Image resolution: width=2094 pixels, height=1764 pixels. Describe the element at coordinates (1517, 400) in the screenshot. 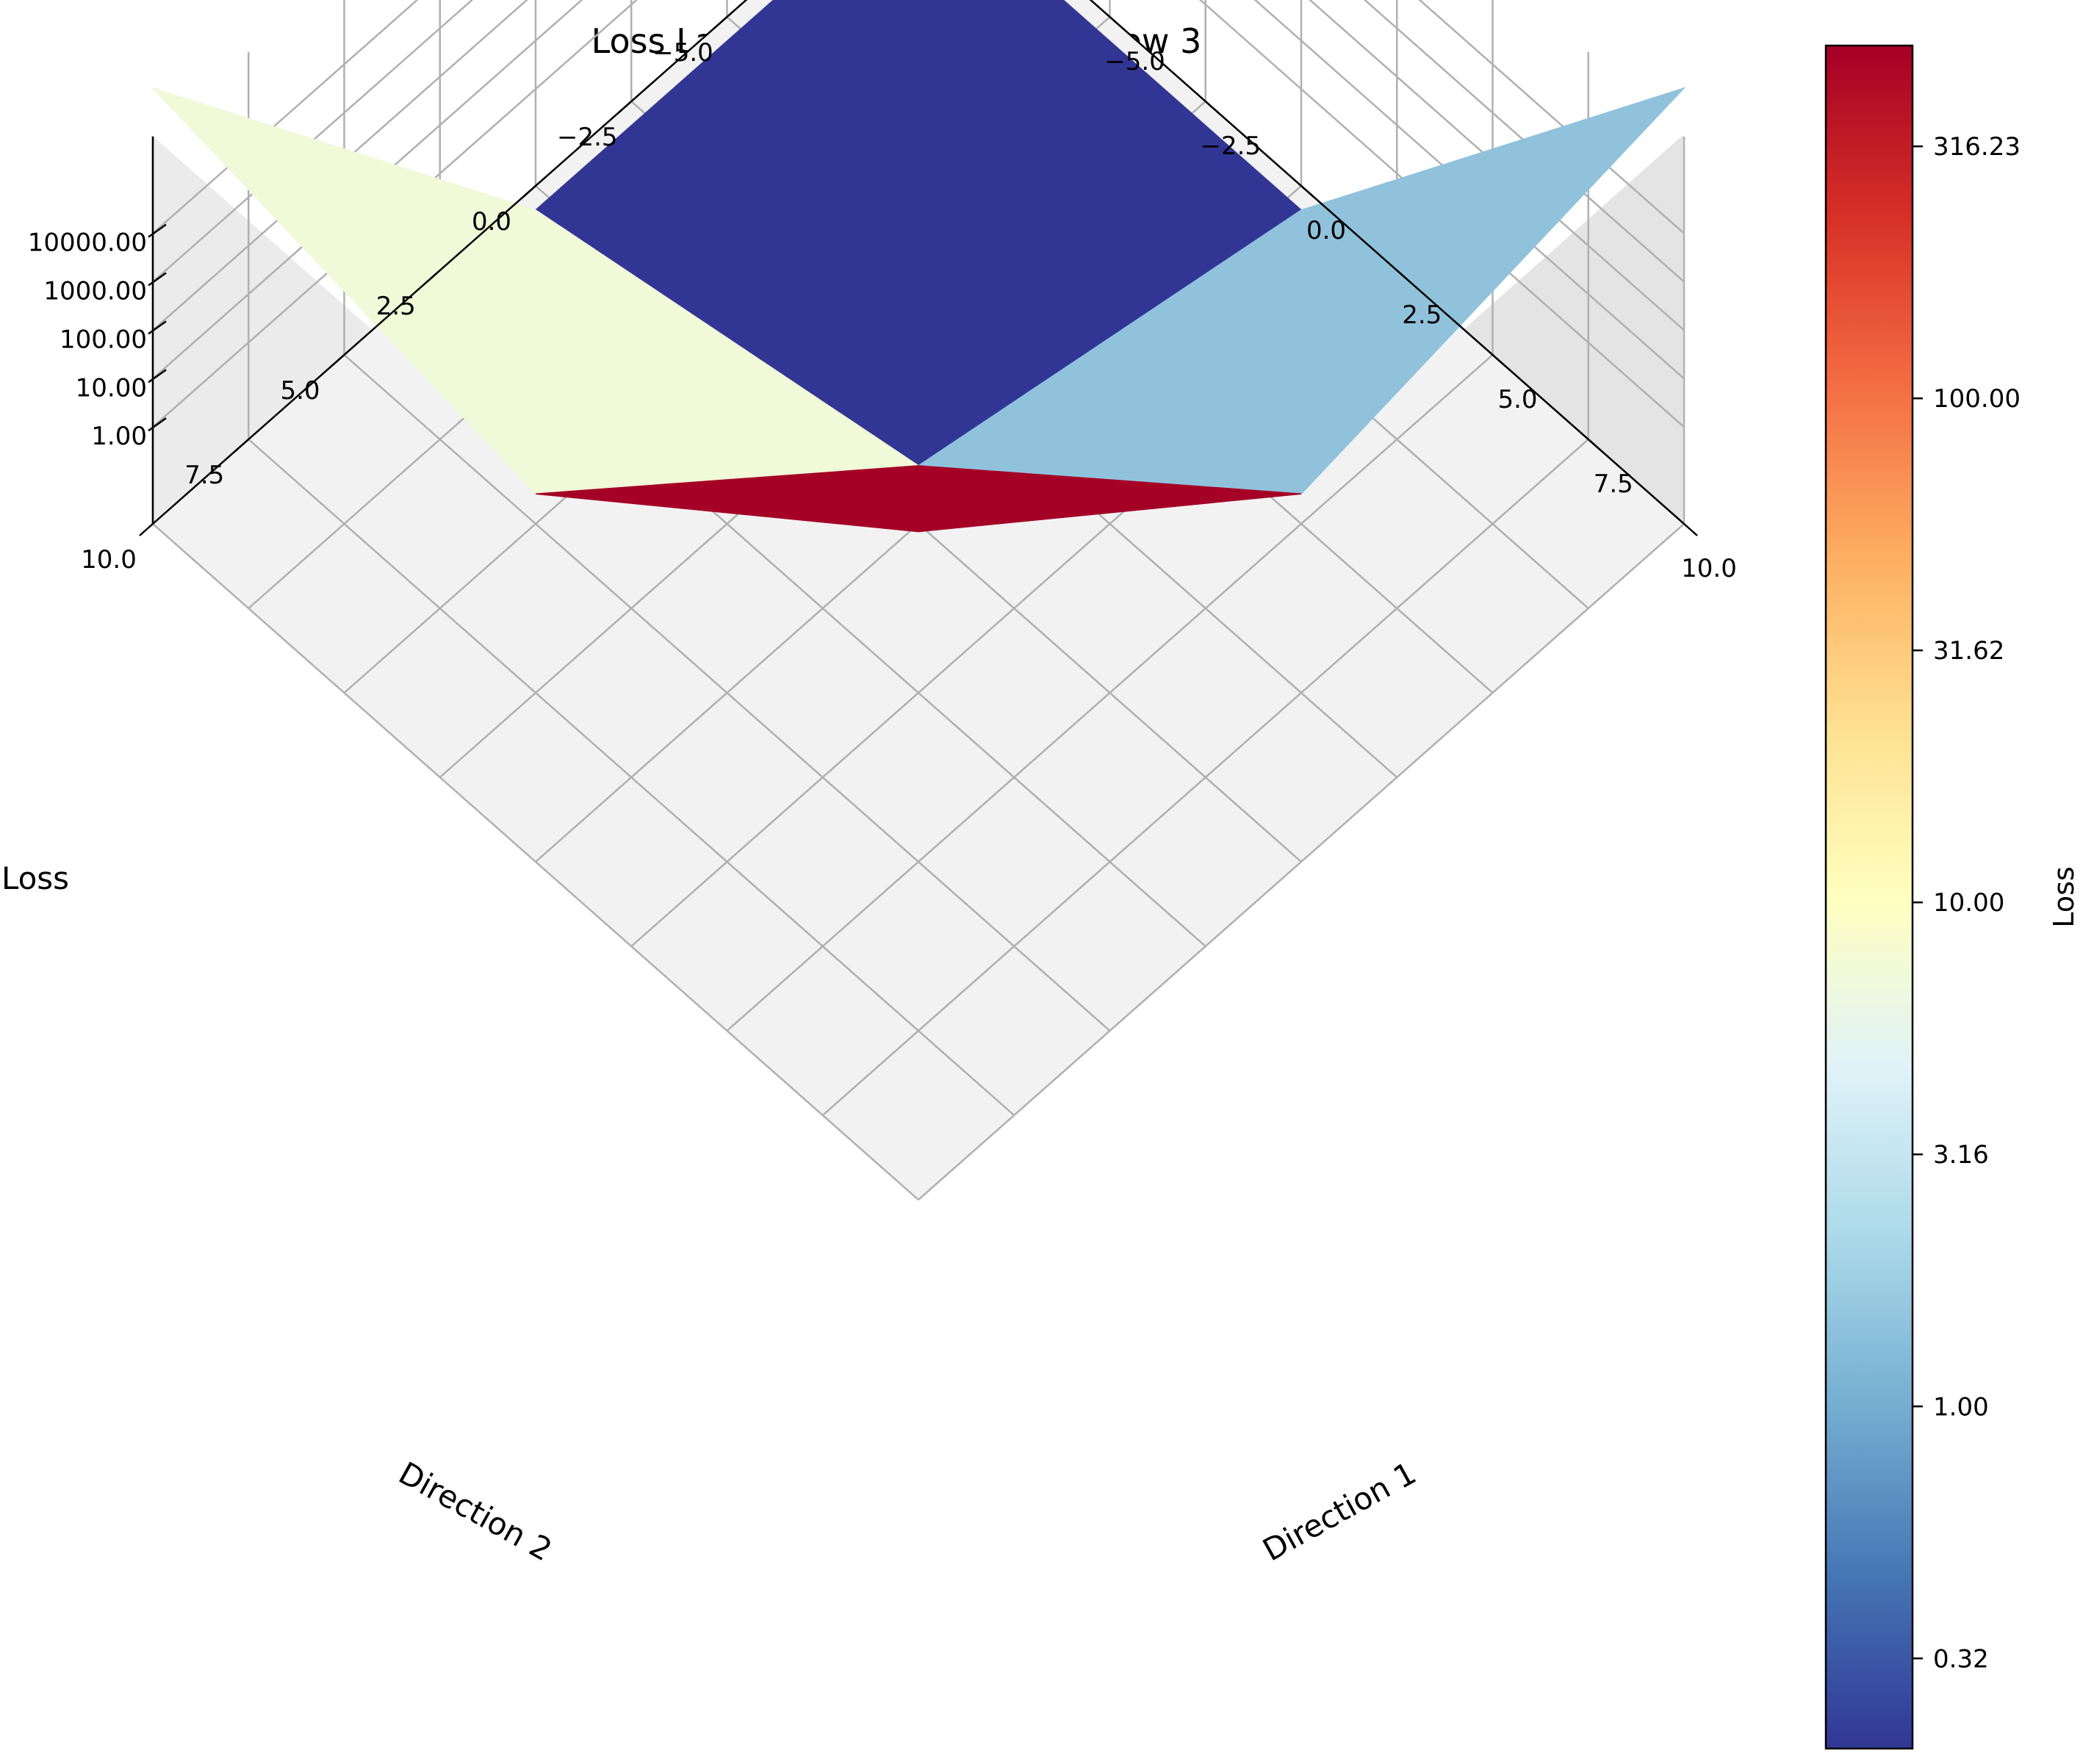

I see `x-tick-label: 5.0` at that location.